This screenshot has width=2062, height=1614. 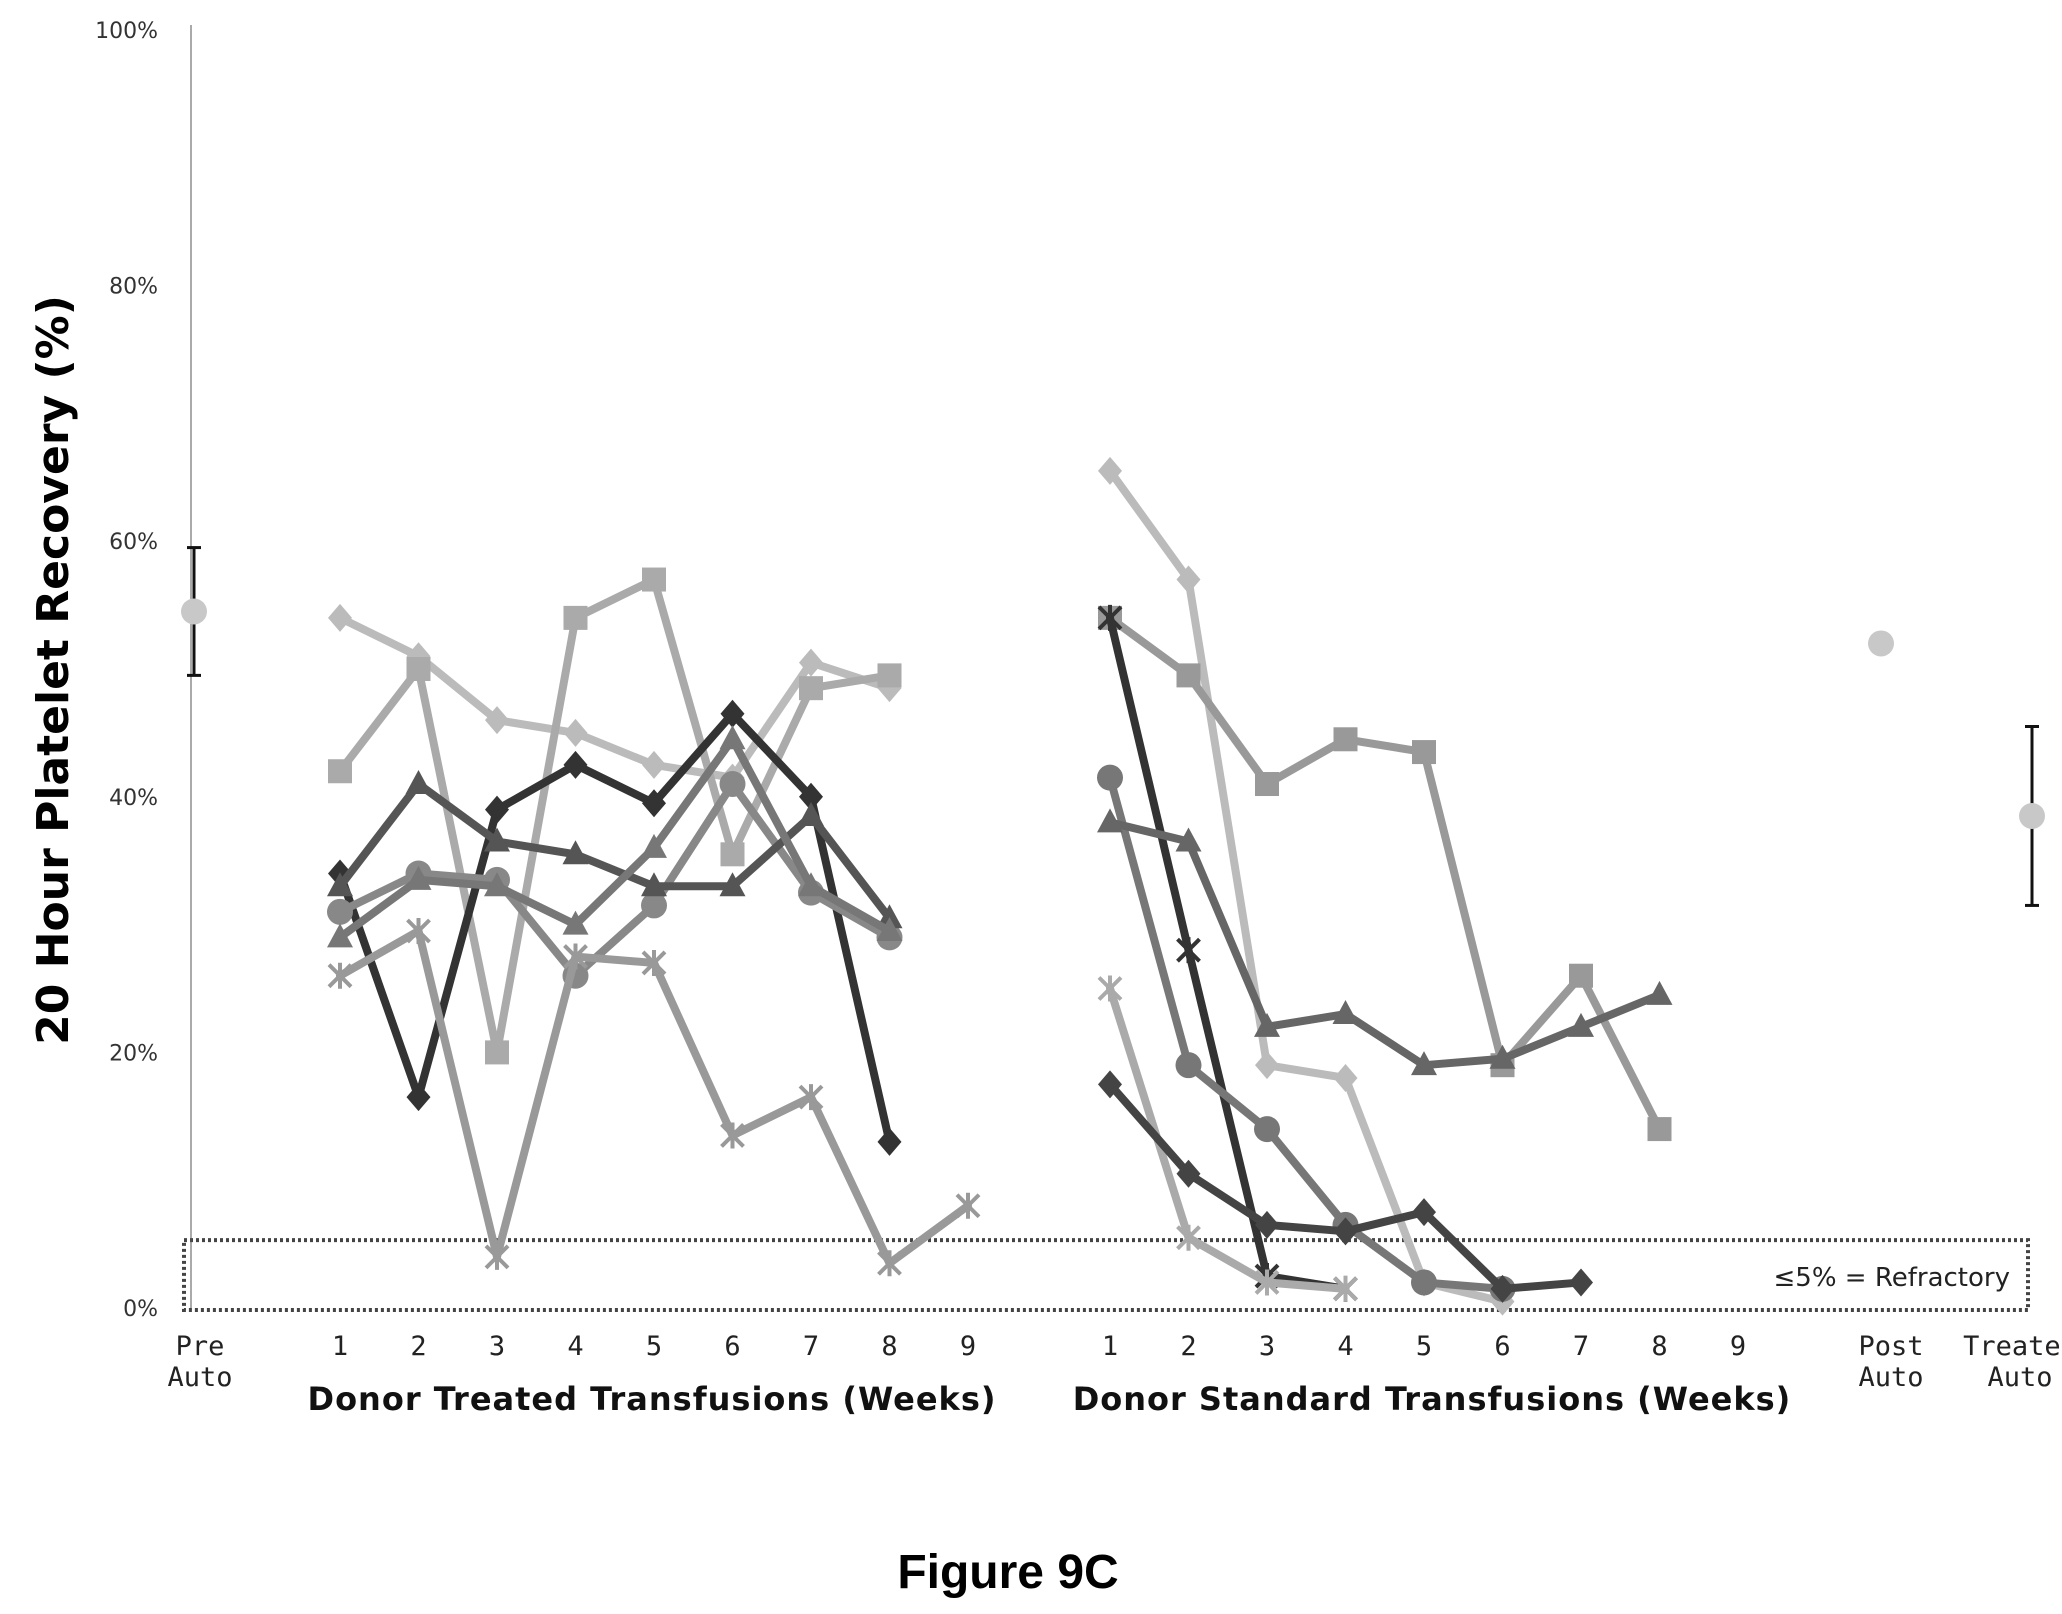 What do you see at coordinates (200, 1346) in the screenshot?
I see `pre-auto-label-line1: Pre` at bounding box center [200, 1346].